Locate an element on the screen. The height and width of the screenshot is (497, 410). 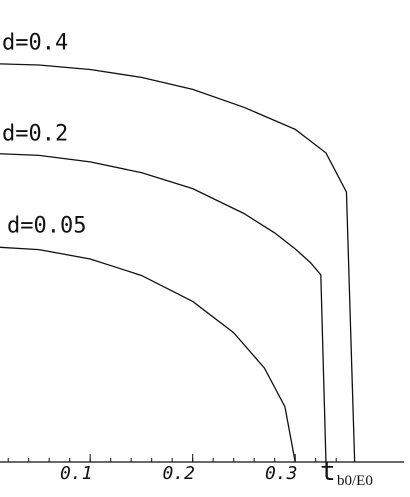
curve-labels: d=0.05 d=0.2 d=0.4 is located at coordinates (44, 135).